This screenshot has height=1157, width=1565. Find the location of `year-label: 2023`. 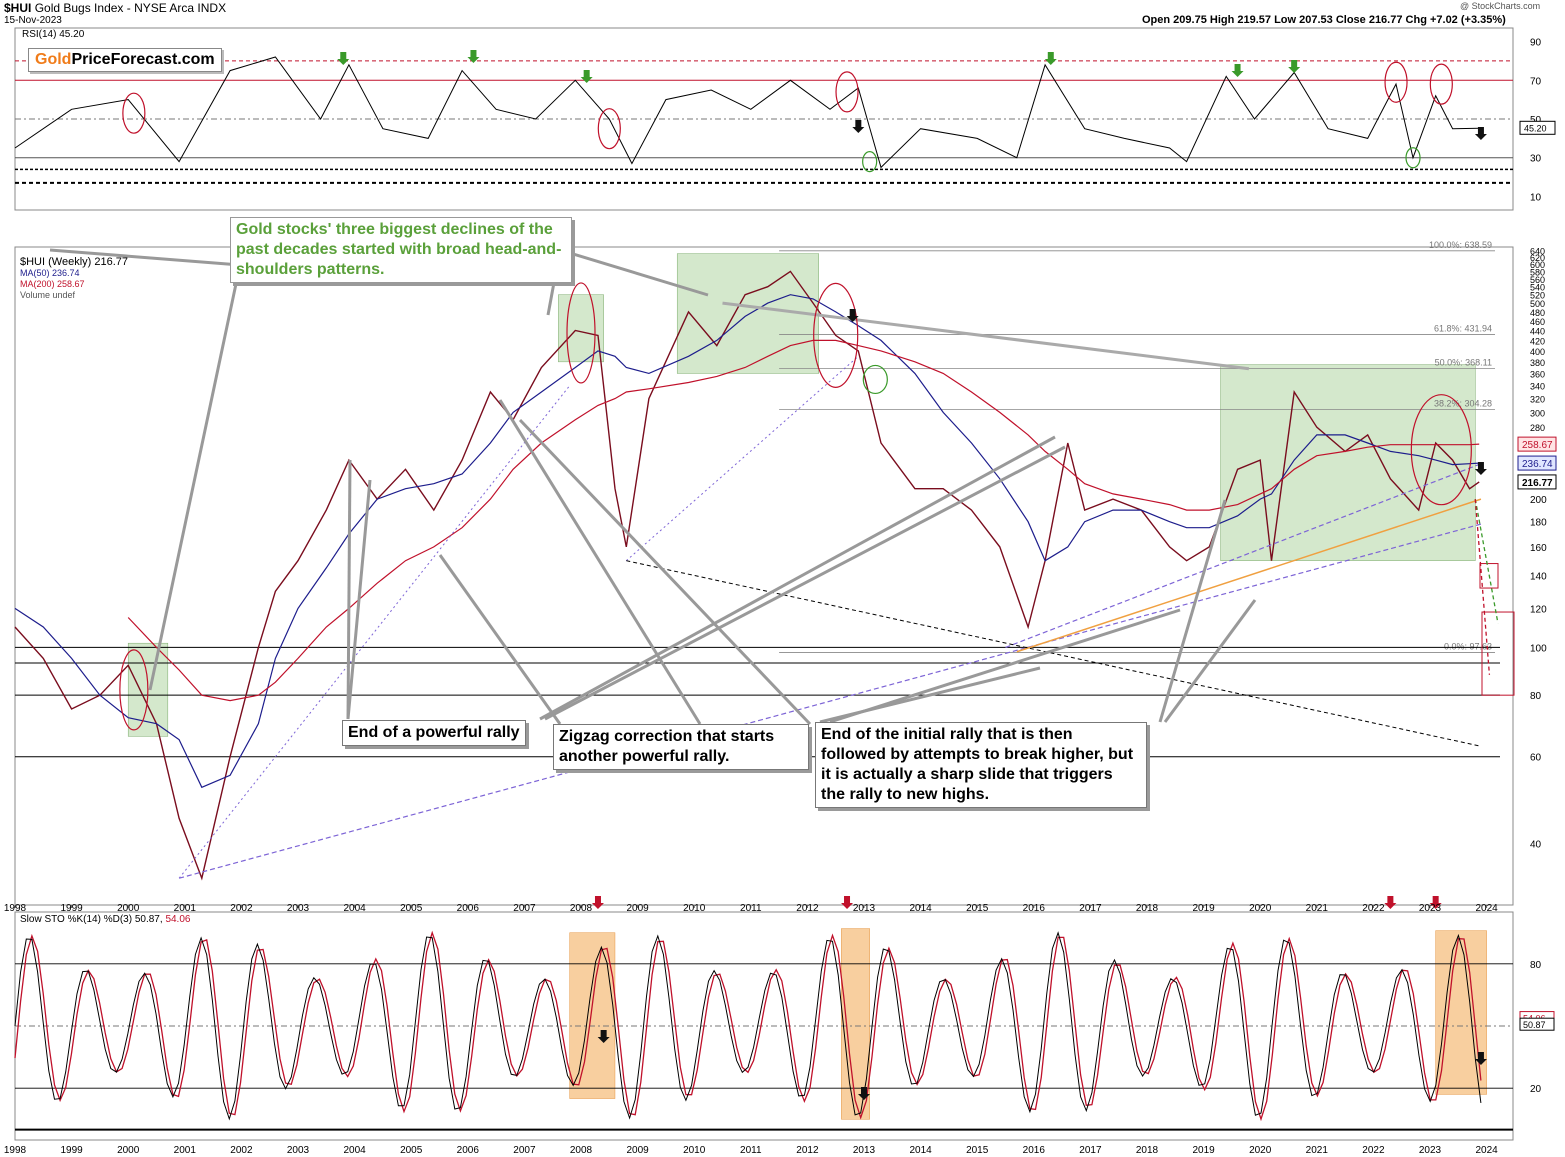

year-label: 2023 is located at coordinates (1430, 908).